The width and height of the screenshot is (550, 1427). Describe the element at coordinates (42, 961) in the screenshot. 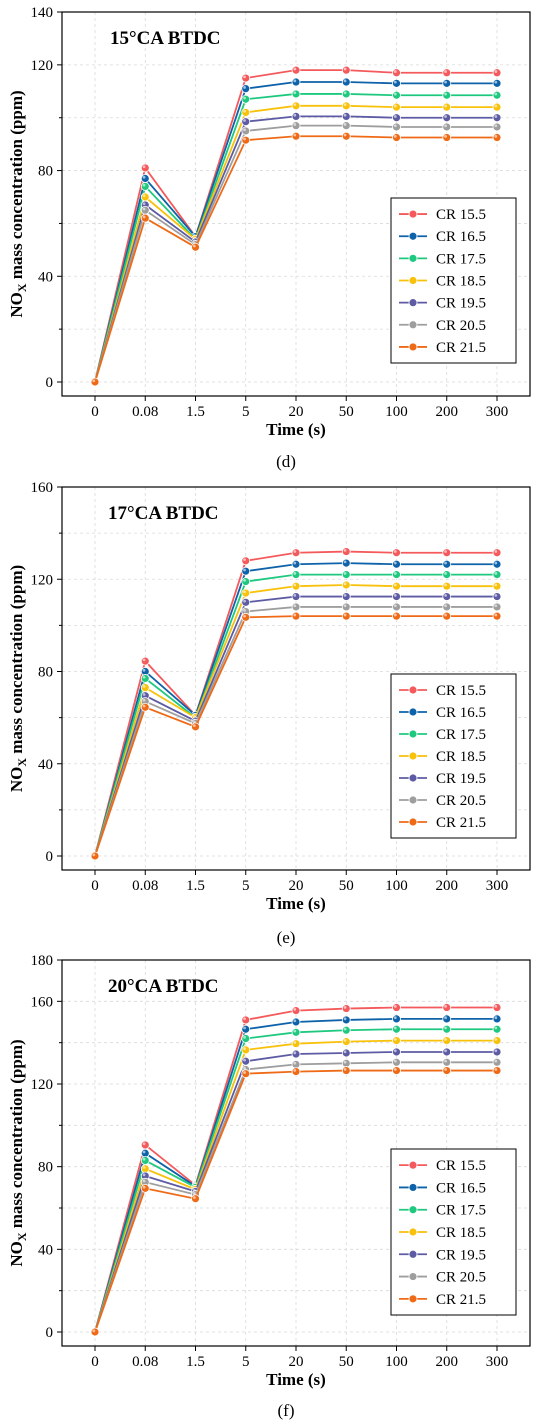

I see `y-tick-label: 180` at that location.